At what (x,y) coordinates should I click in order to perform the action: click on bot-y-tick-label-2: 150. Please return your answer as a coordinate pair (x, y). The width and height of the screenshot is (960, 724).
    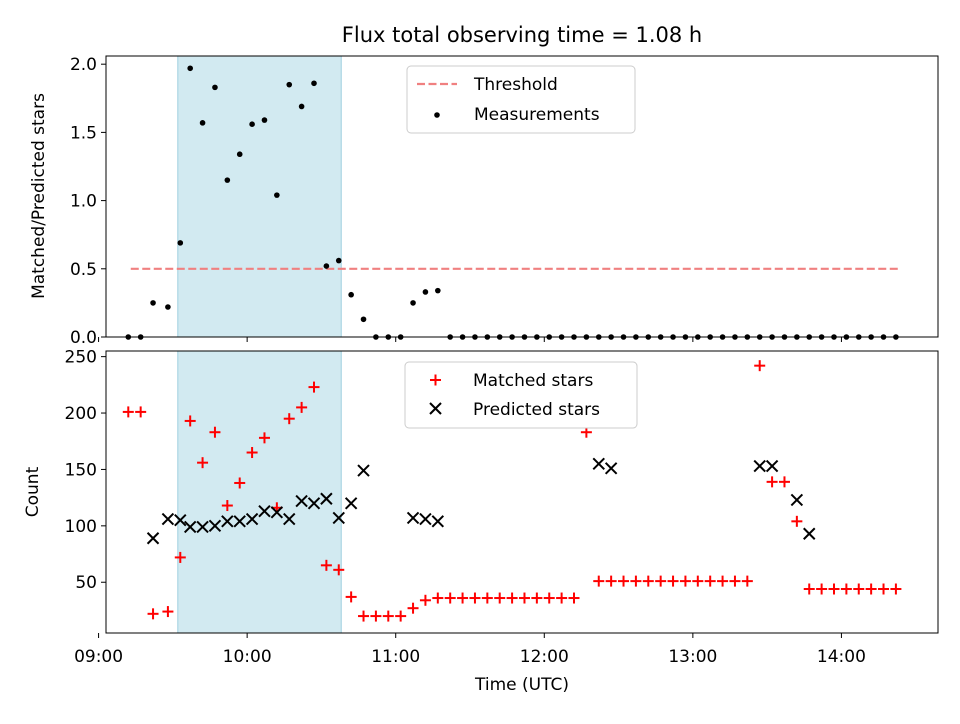
    Looking at the image, I should click on (81, 470).